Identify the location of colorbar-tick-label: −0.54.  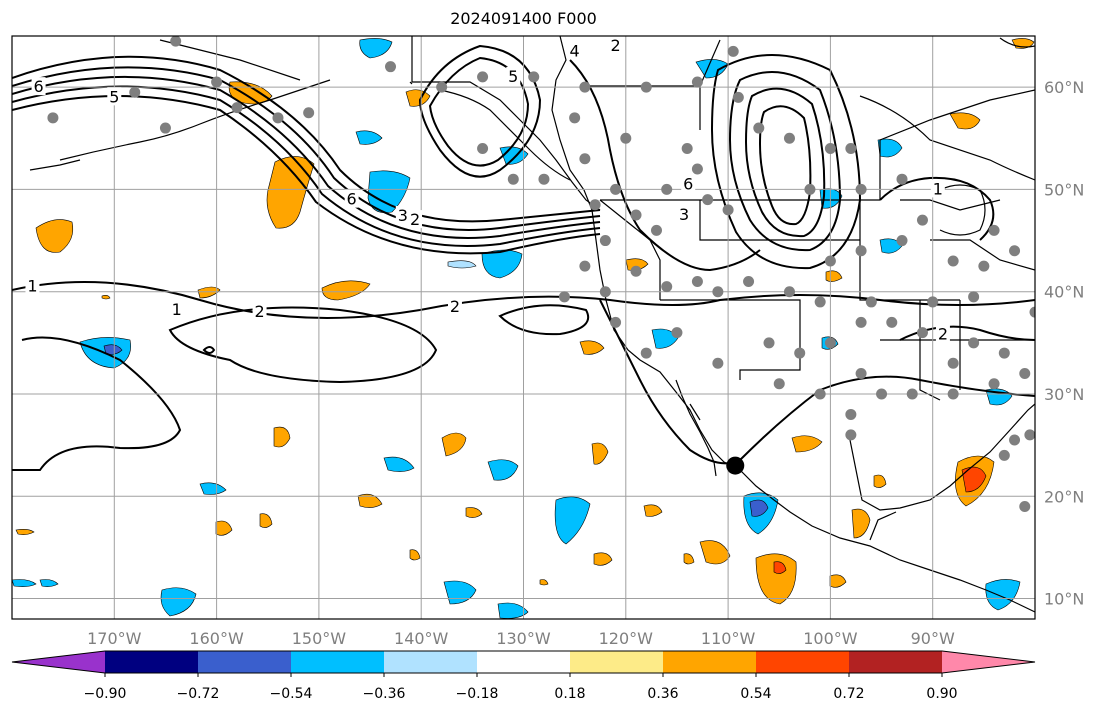
(291, 694).